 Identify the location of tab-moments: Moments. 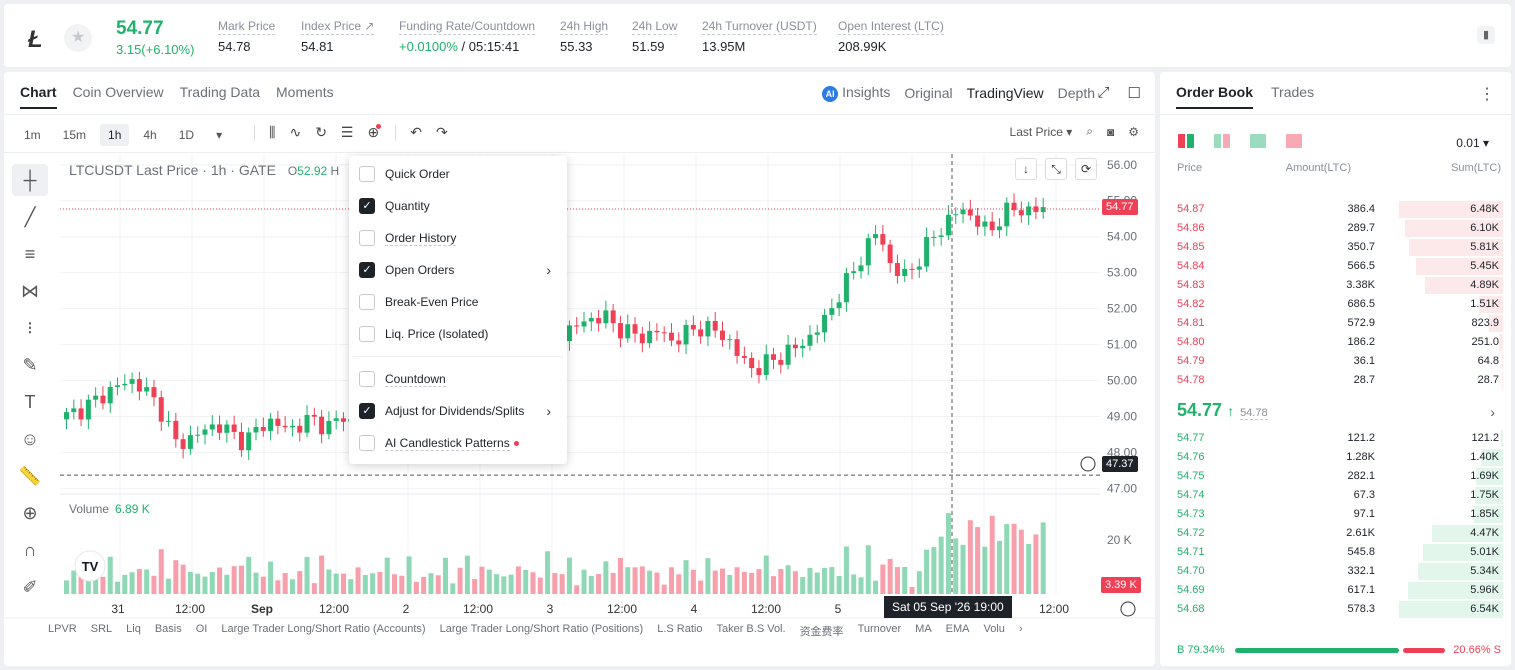
(305, 92).